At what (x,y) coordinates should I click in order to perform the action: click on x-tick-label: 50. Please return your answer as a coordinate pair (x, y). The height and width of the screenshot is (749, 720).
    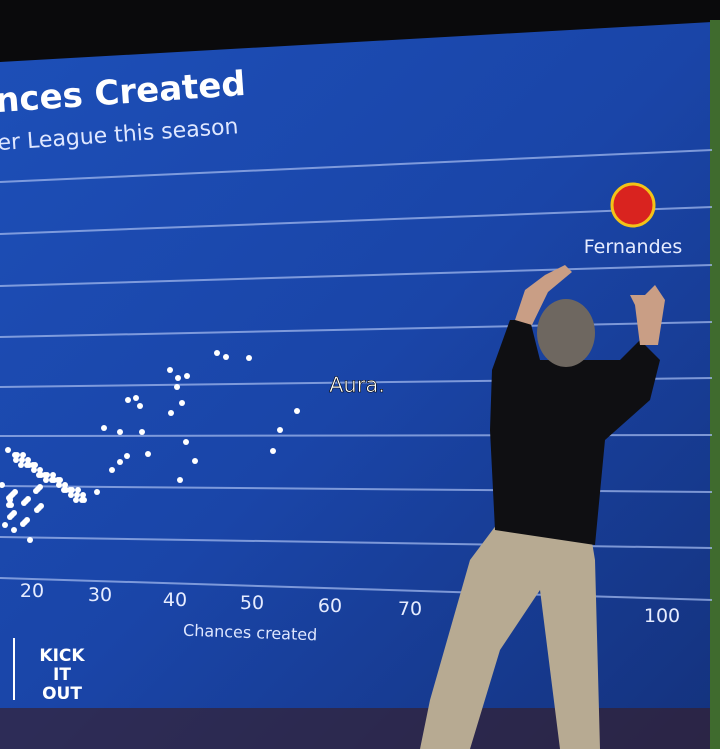
    Looking at the image, I should click on (252, 603).